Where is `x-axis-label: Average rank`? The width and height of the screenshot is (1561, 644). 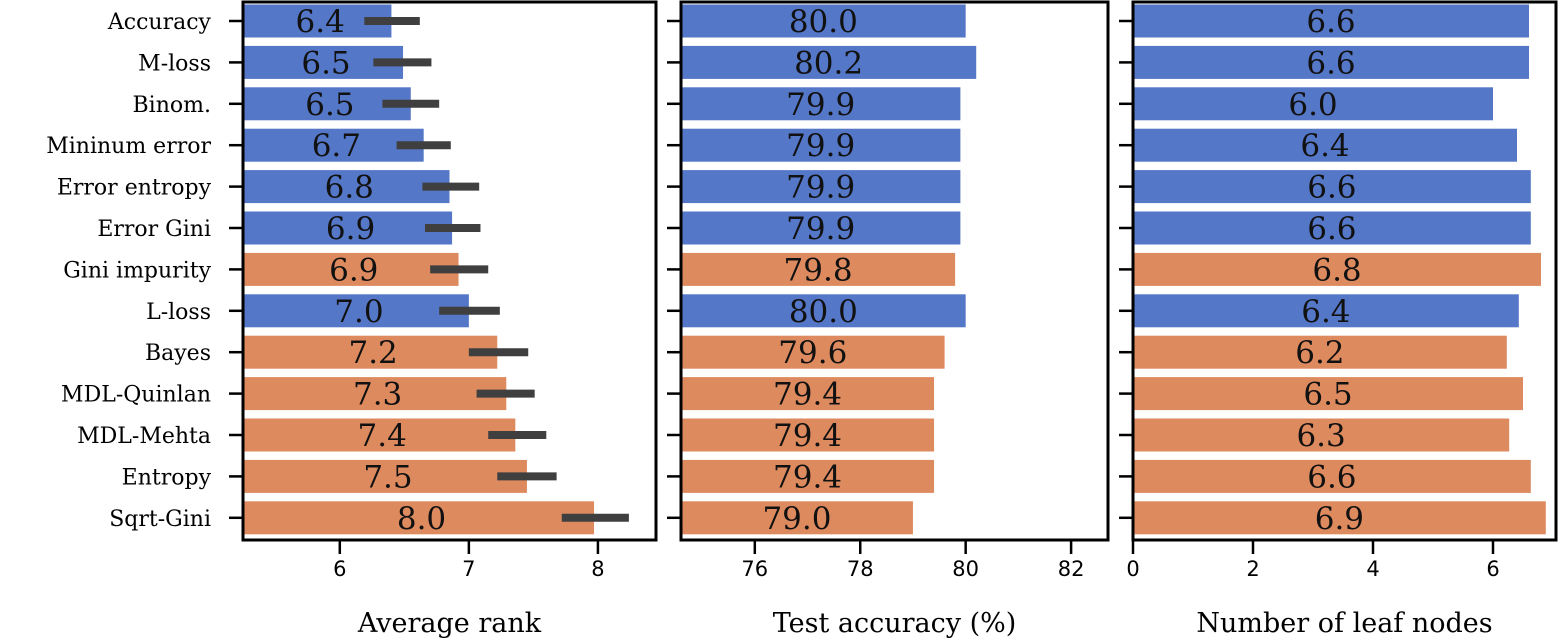 x-axis-label: Average rank is located at coordinates (449, 623).